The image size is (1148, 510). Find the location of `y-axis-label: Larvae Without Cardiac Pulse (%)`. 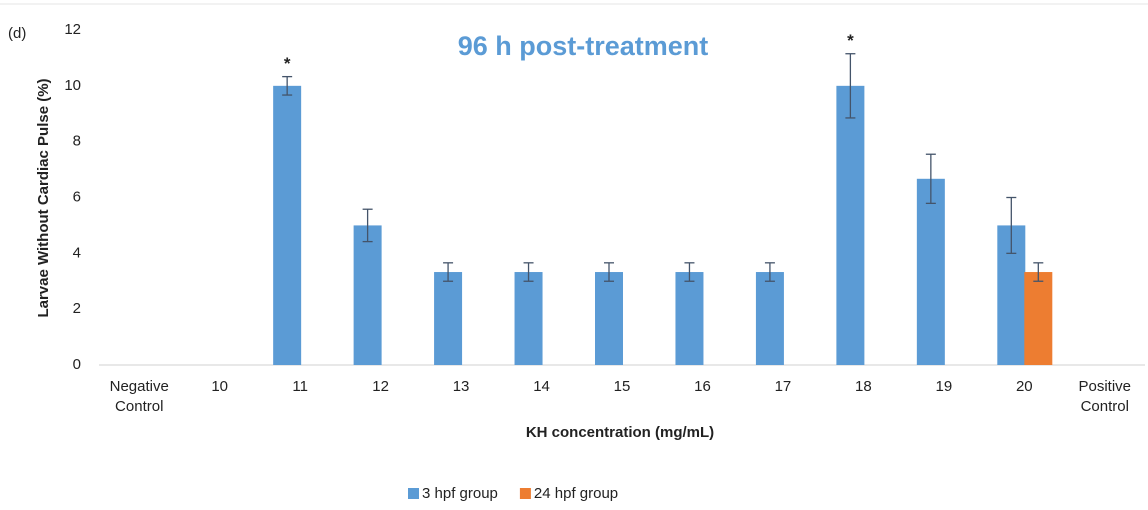

y-axis-label: Larvae Without Cardiac Pulse (%) is located at coordinates (43, 197).